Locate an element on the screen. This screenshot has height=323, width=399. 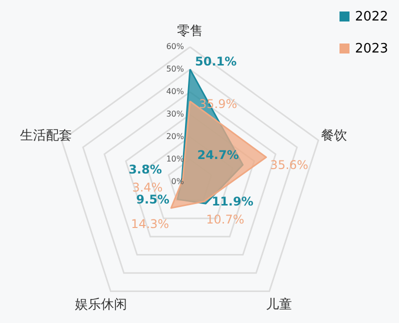
data-label: 9.5% is located at coordinates (153, 199).